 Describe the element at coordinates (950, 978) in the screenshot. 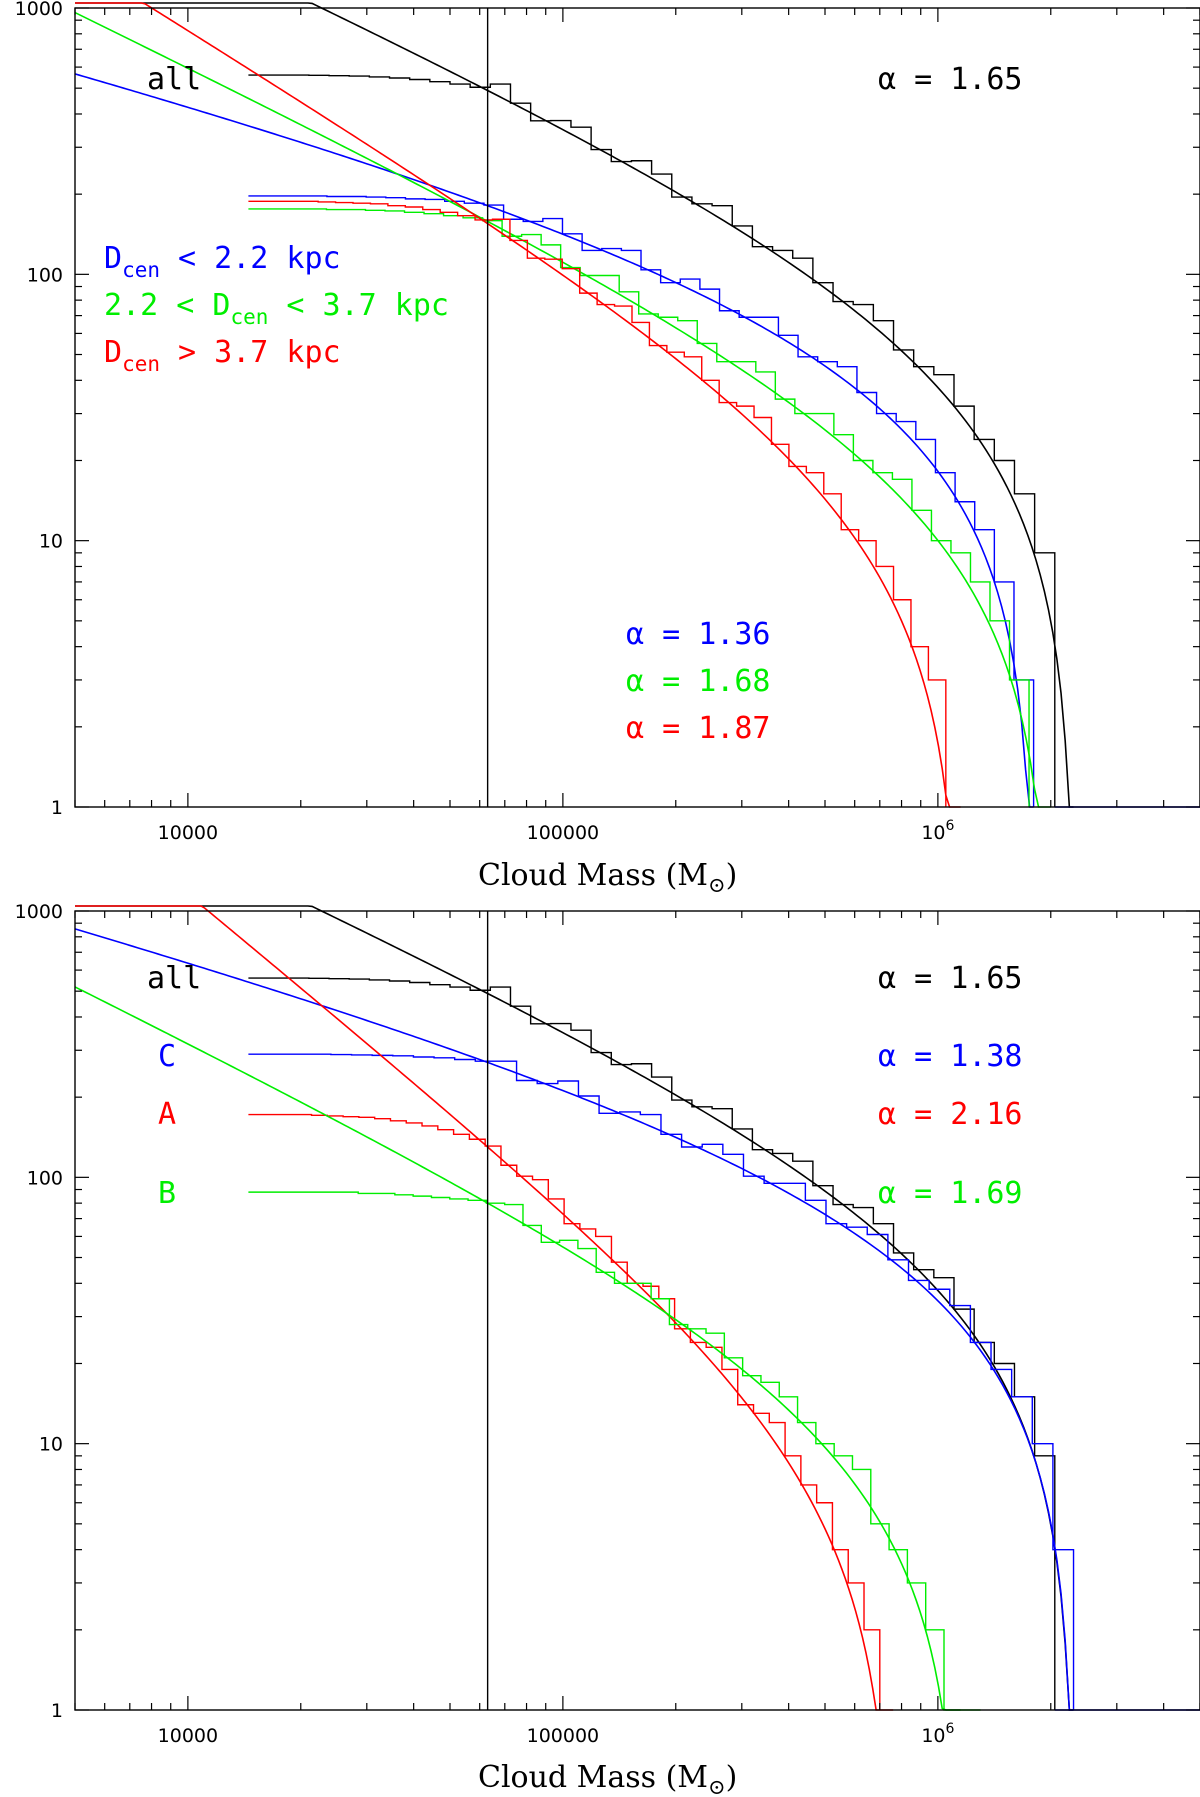

I see `bottom-alpha-all: α = 1.65` at that location.